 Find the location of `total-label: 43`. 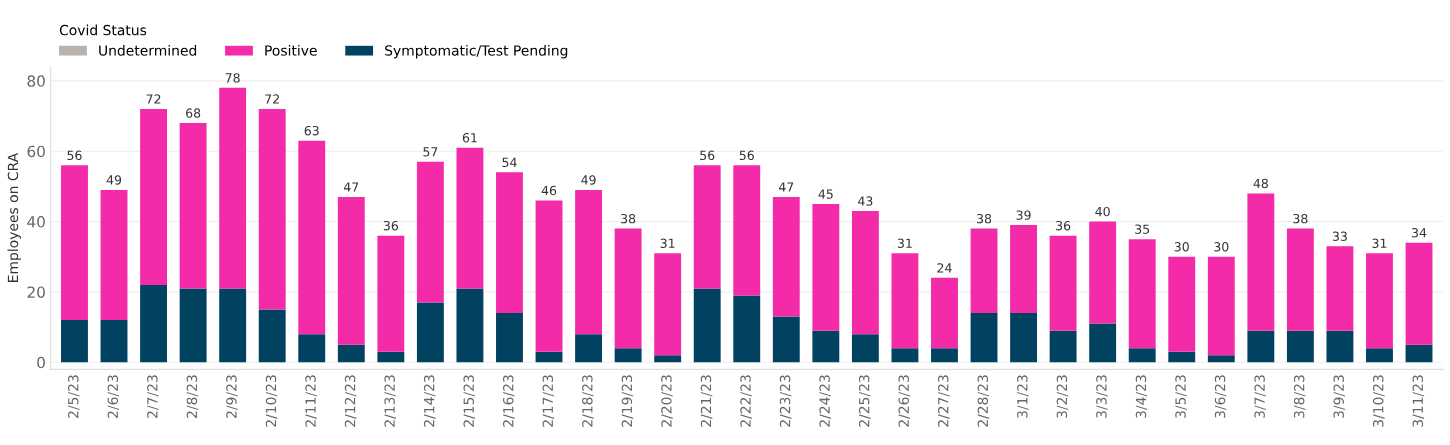

total-label: 43 is located at coordinates (865, 201).